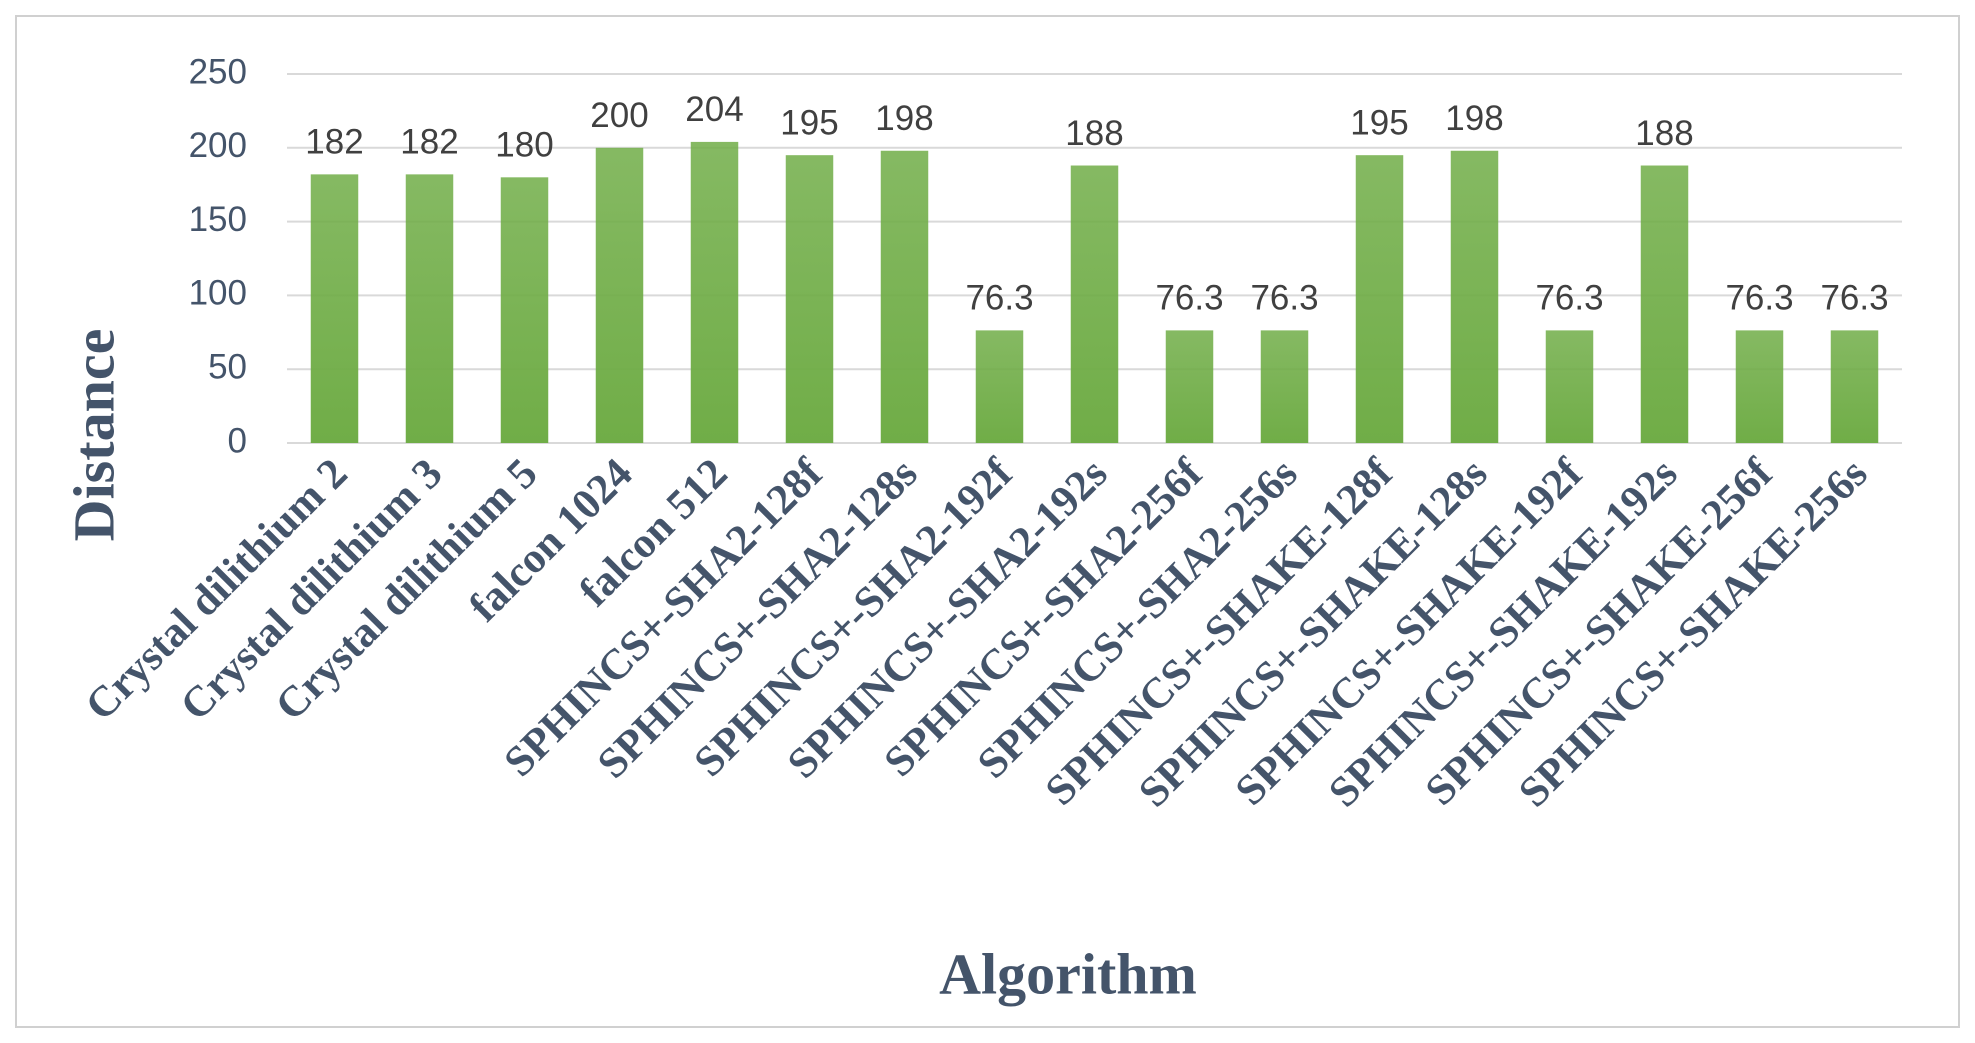 This screenshot has width=1975, height=1043. What do you see at coordinates (1068, 973) in the screenshot?
I see `x-axis-title: Algorithm` at bounding box center [1068, 973].